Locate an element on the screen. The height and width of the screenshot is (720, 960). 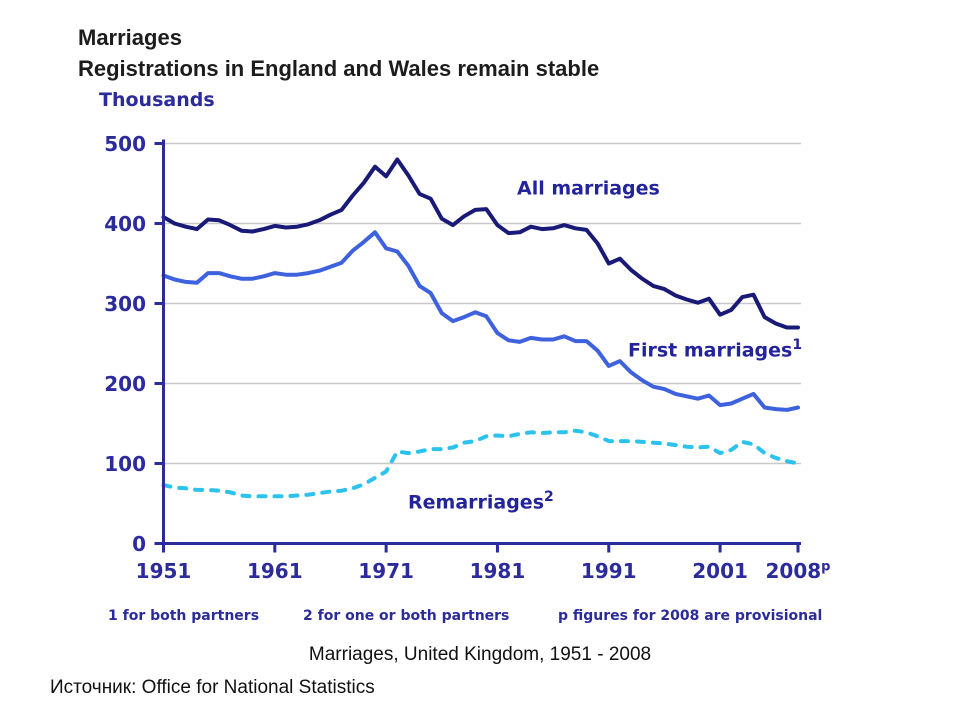
series-label-text: All marriages is located at coordinates (588, 188).